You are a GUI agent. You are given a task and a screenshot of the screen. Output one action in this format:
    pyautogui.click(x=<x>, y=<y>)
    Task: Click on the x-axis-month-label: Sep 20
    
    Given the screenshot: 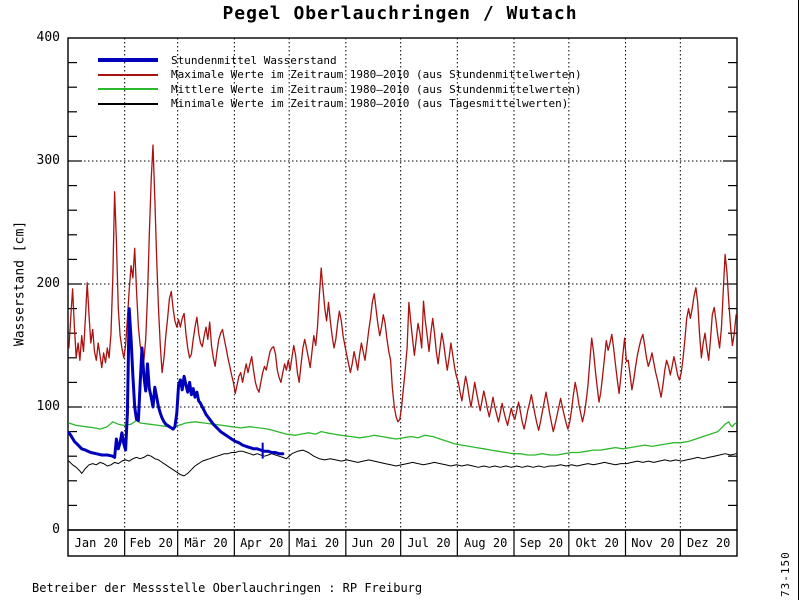 What is the action you would take?
    pyautogui.click(x=541, y=543)
    